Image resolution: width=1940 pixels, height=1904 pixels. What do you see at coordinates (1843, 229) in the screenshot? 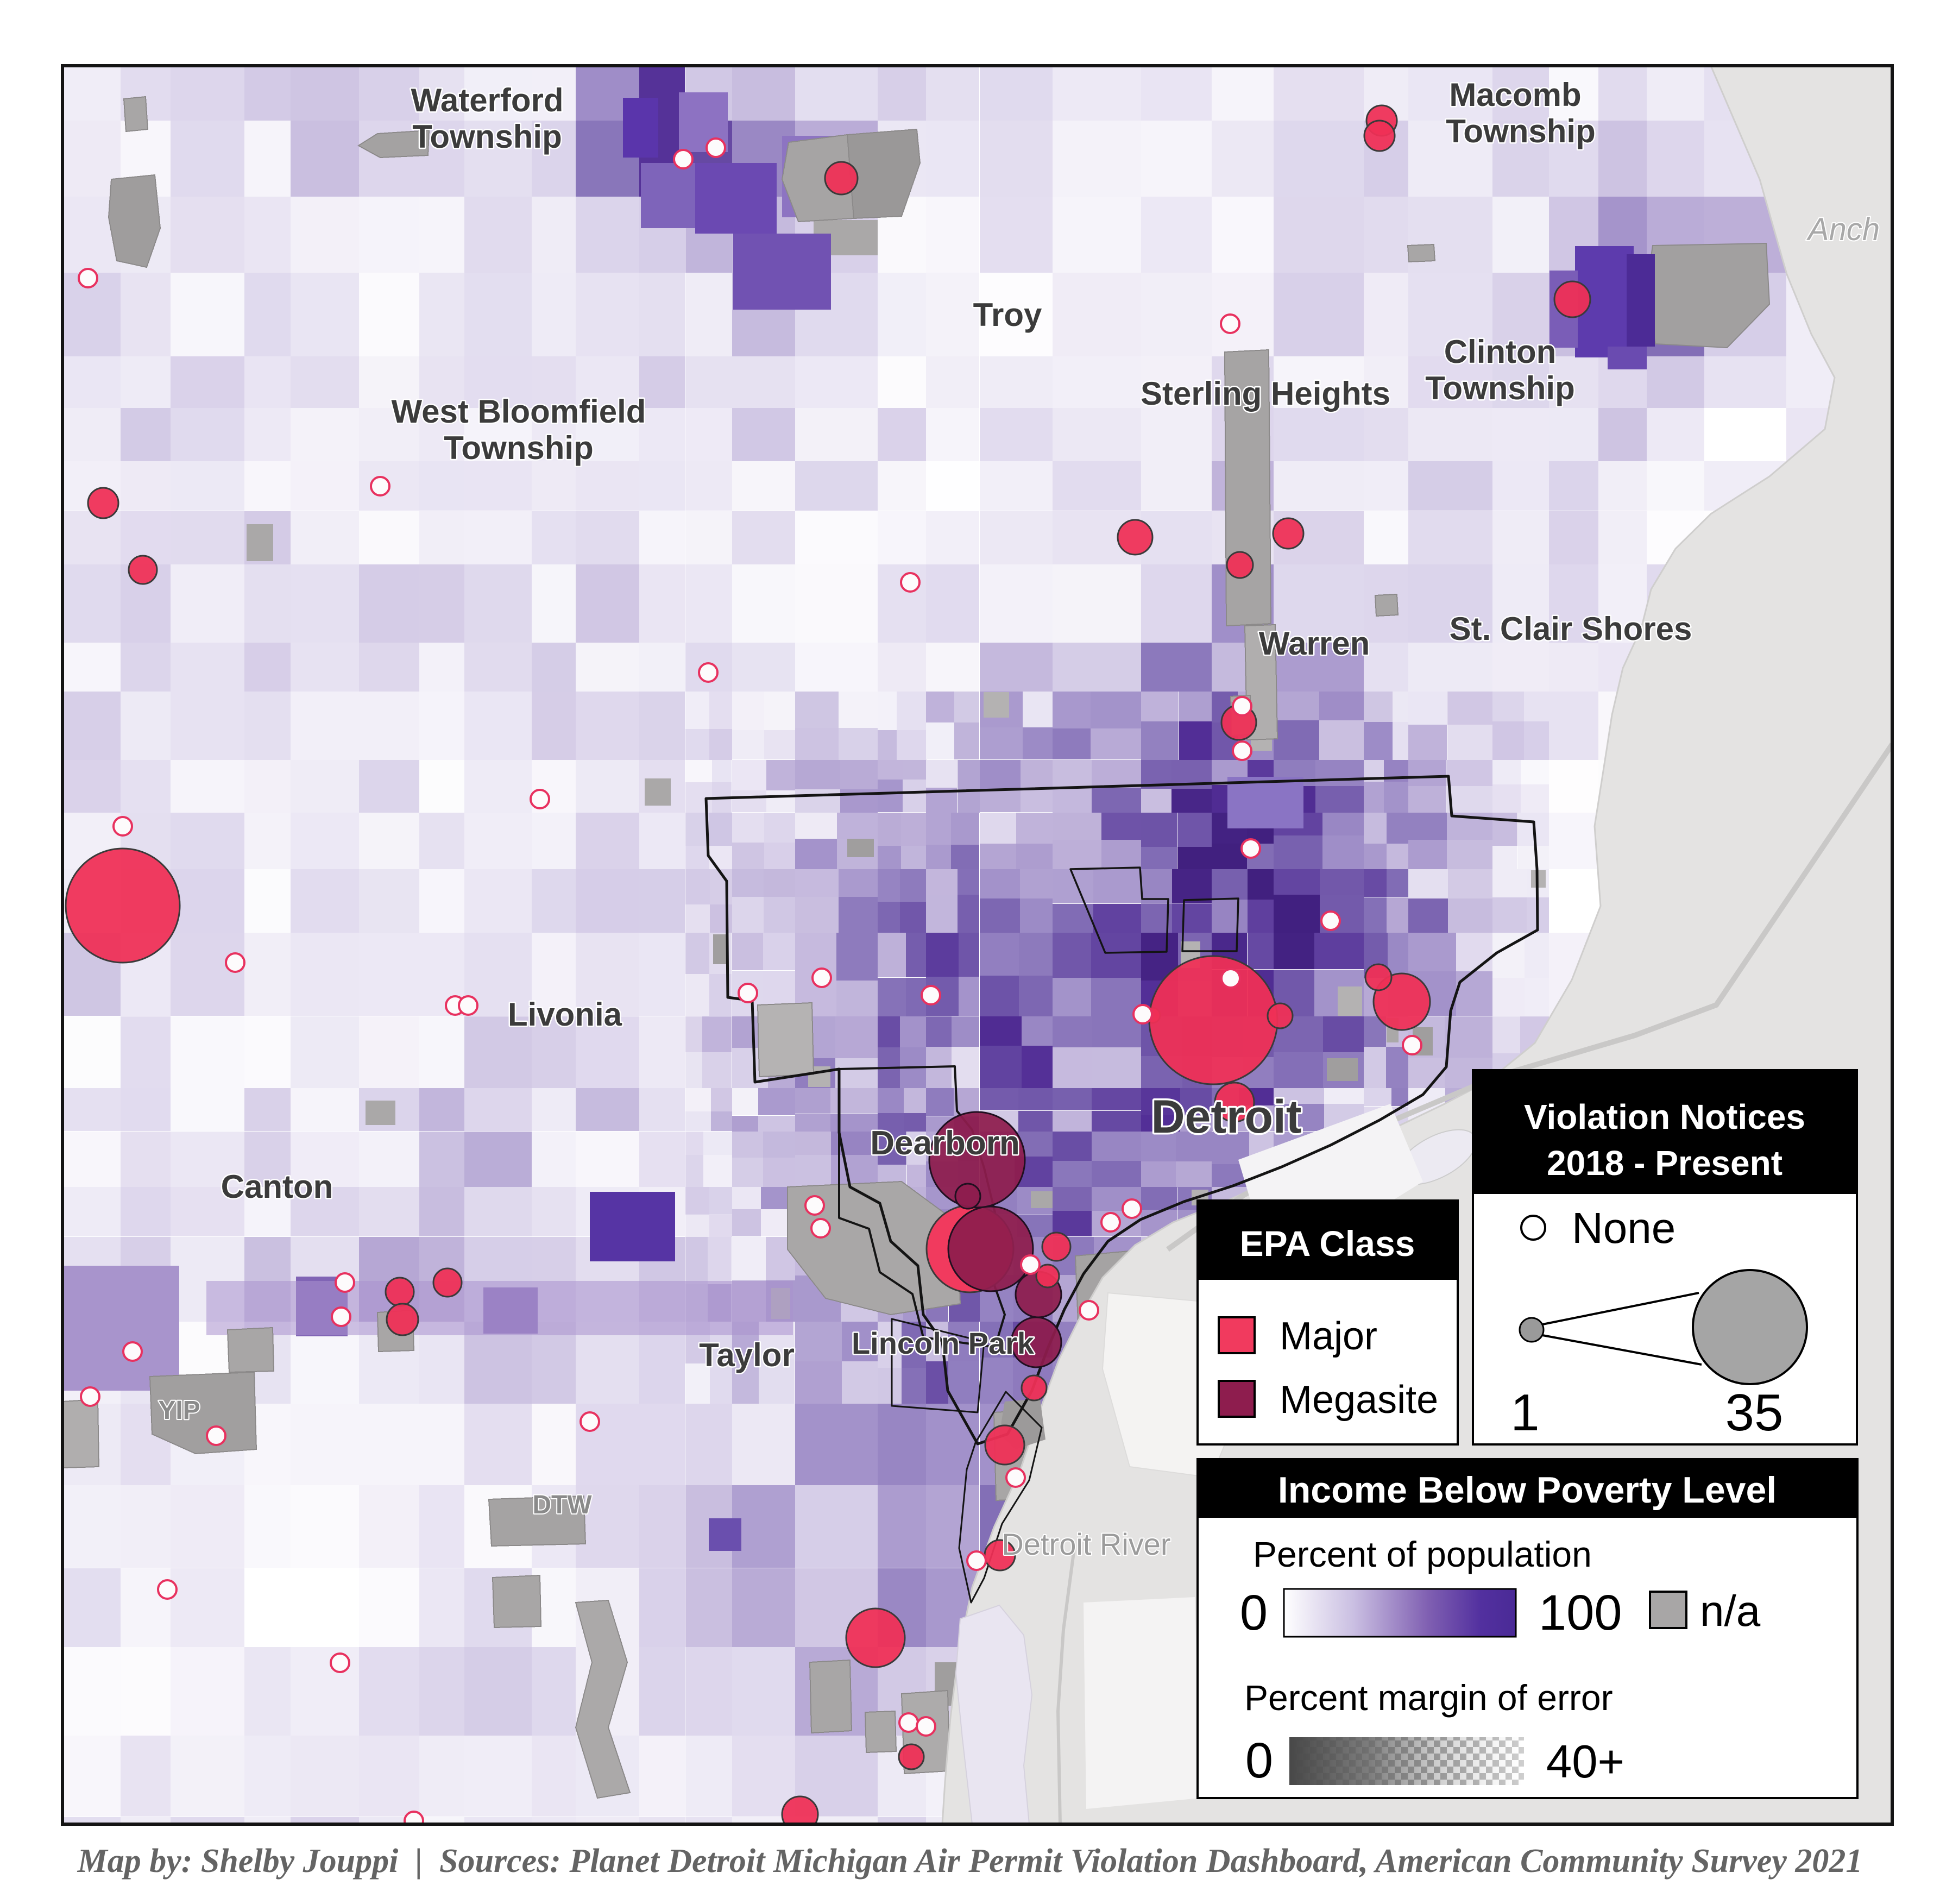
I see `svg-text: Anch` at bounding box center [1843, 229].